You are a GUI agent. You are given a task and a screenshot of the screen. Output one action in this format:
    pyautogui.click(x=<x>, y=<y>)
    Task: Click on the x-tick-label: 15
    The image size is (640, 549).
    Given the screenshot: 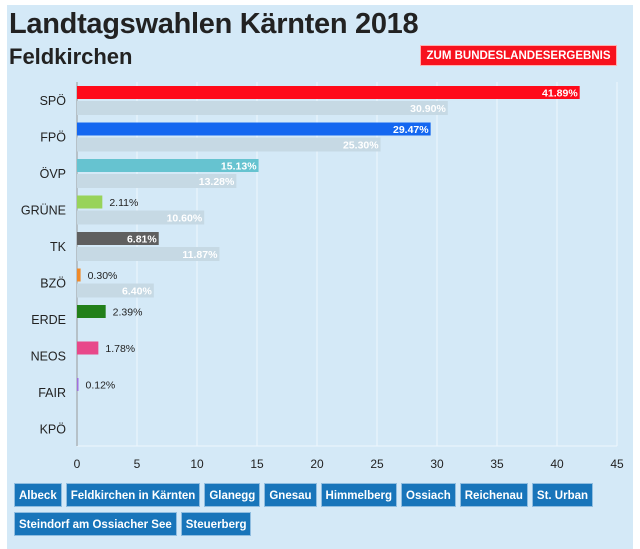 What is the action you would take?
    pyautogui.click(x=257, y=464)
    